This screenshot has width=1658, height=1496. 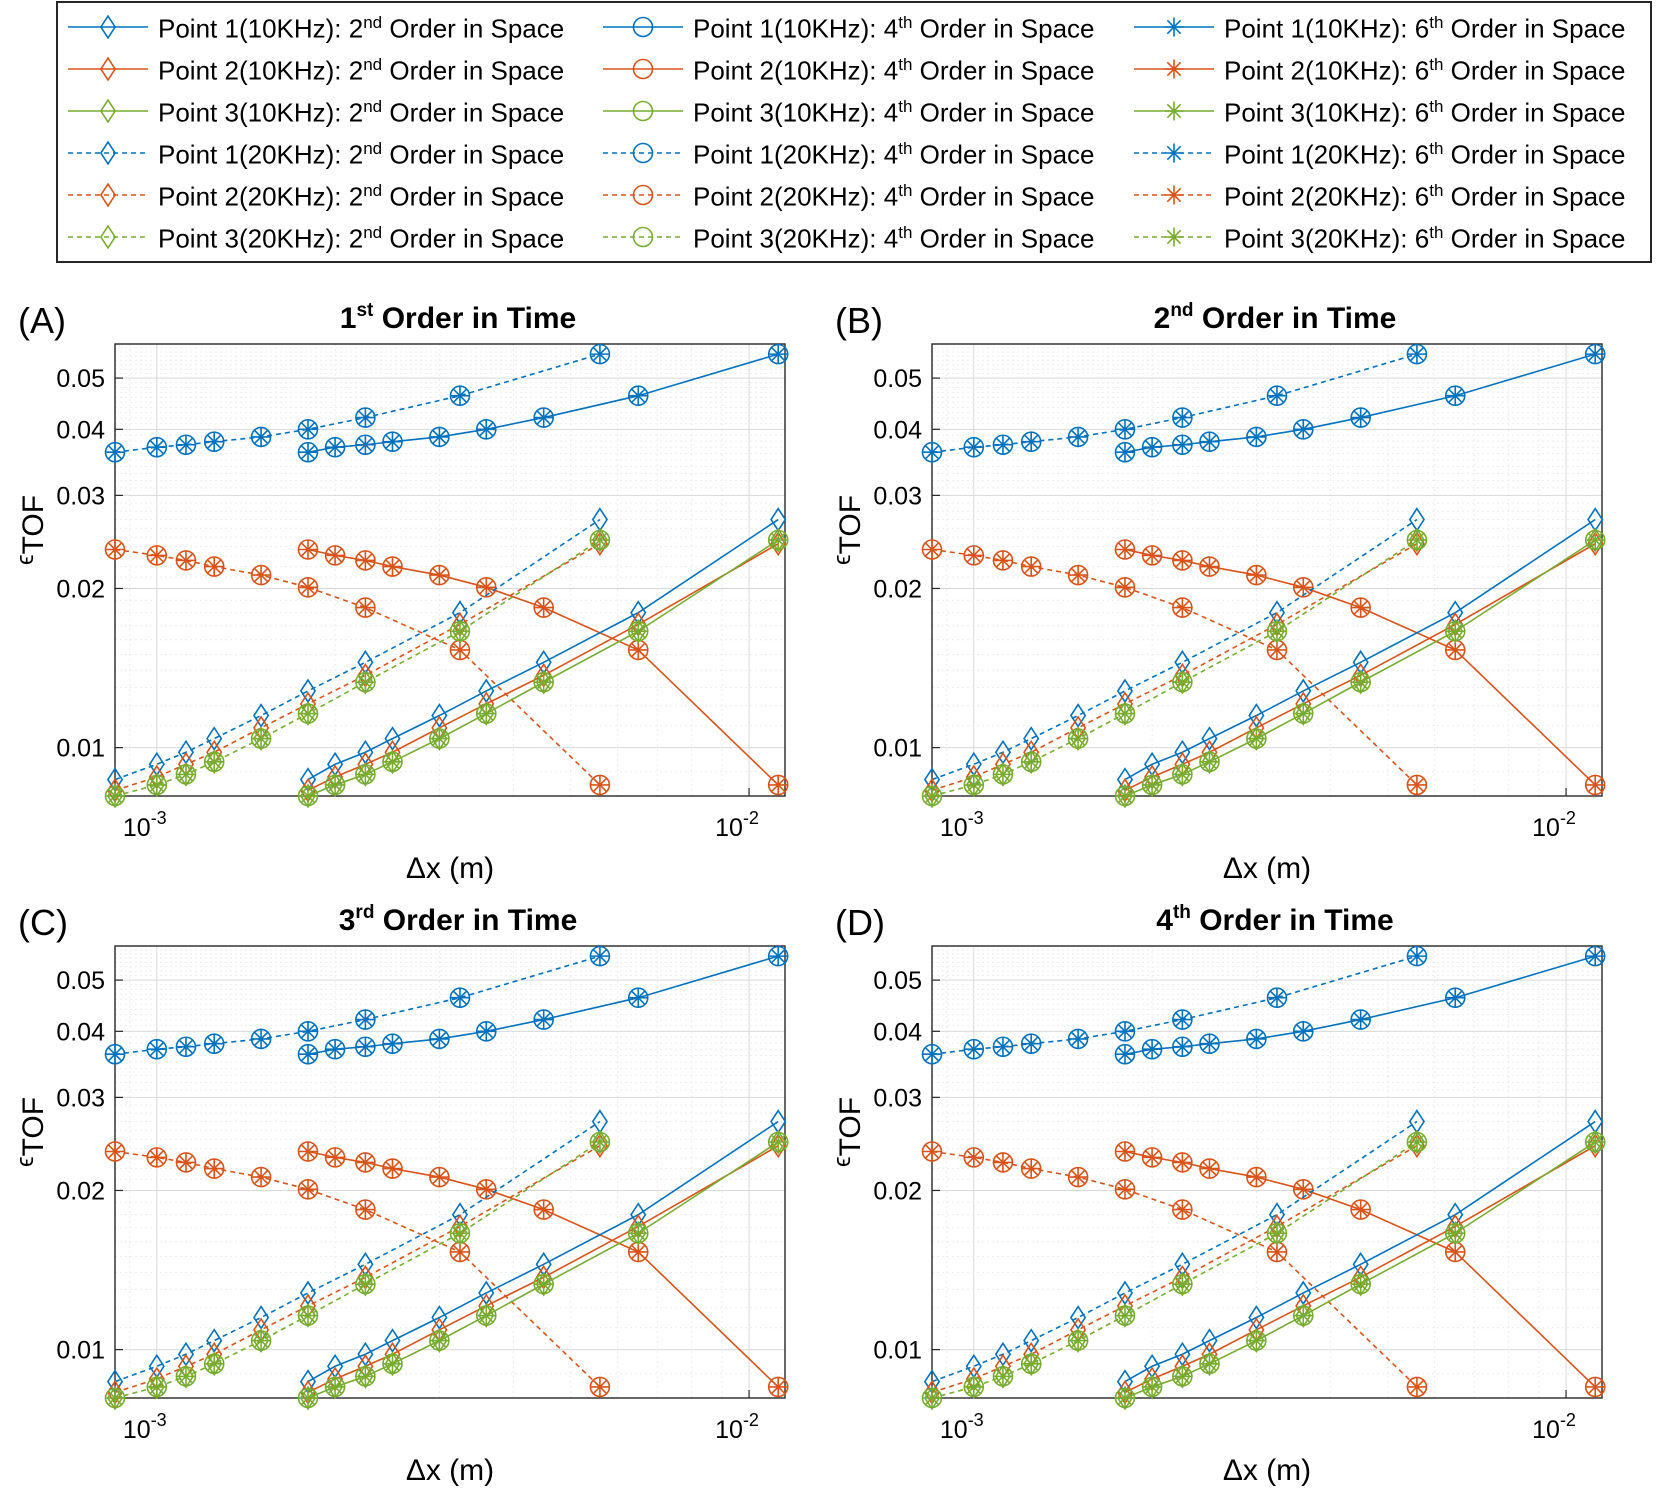 What do you see at coordinates (1425, 196) in the screenshot?
I see `legend-label: Point 2(20KHz): 6th Order in Space` at bounding box center [1425, 196].